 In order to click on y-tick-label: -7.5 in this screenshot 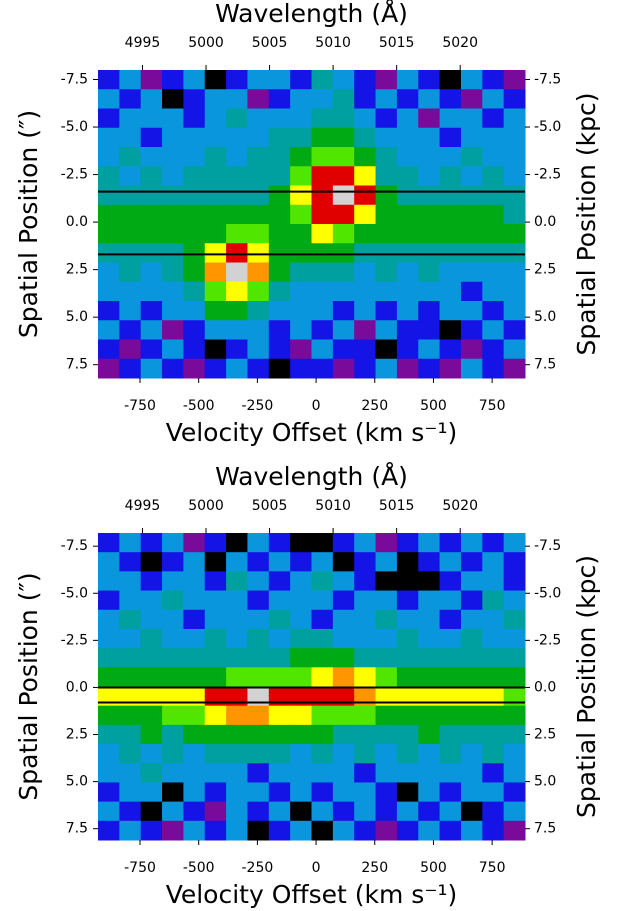, I will do `click(74, 80)`.